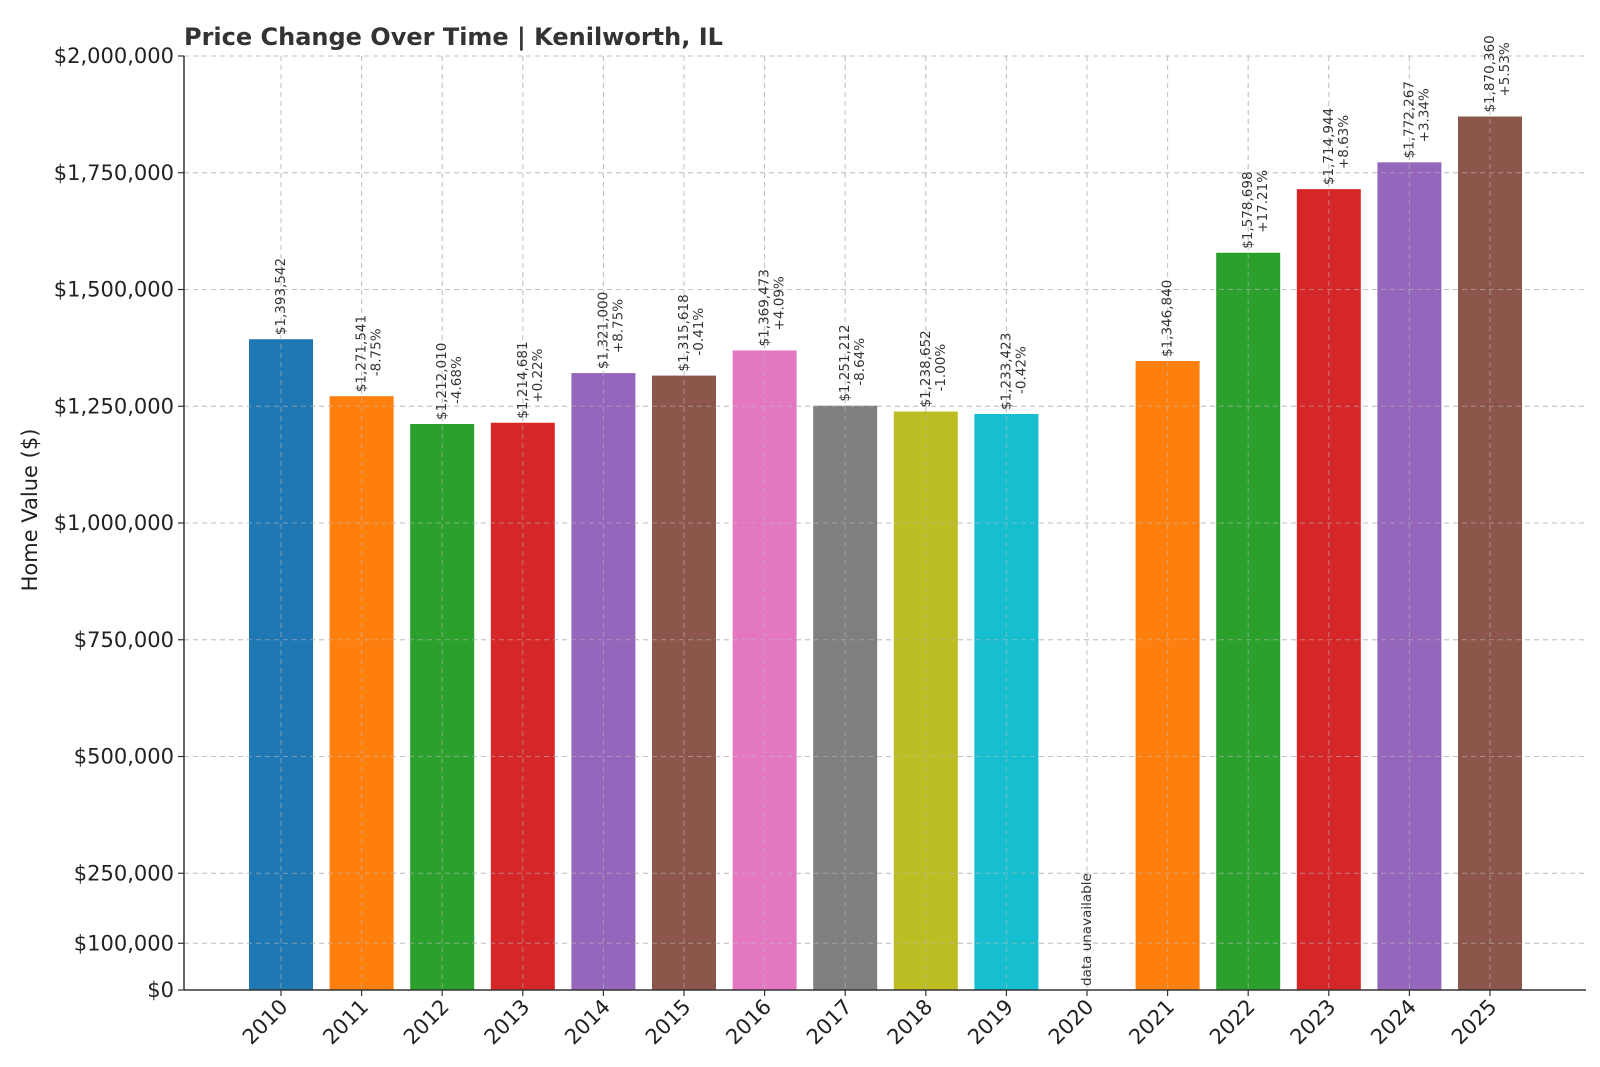 Image resolution: width=1600 pixels, height=1067 pixels. Describe the element at coordinates (1393, 1022) in the screenshot. I see `x-tick-label: 2024` at that location.